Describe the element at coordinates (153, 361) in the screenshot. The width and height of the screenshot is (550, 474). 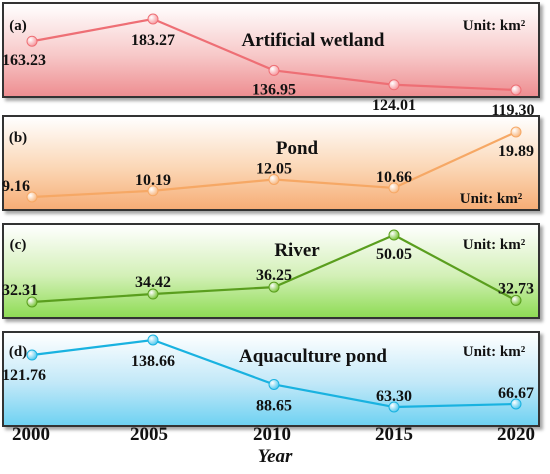
I see `data-label: 138.66` at that location.